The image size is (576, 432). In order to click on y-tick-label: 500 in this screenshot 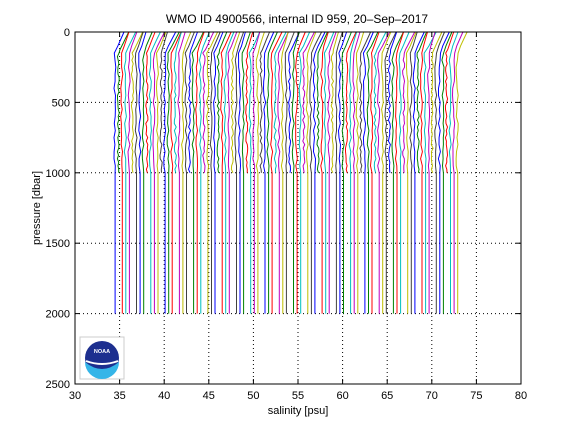, I will do `click(61, 103)`.